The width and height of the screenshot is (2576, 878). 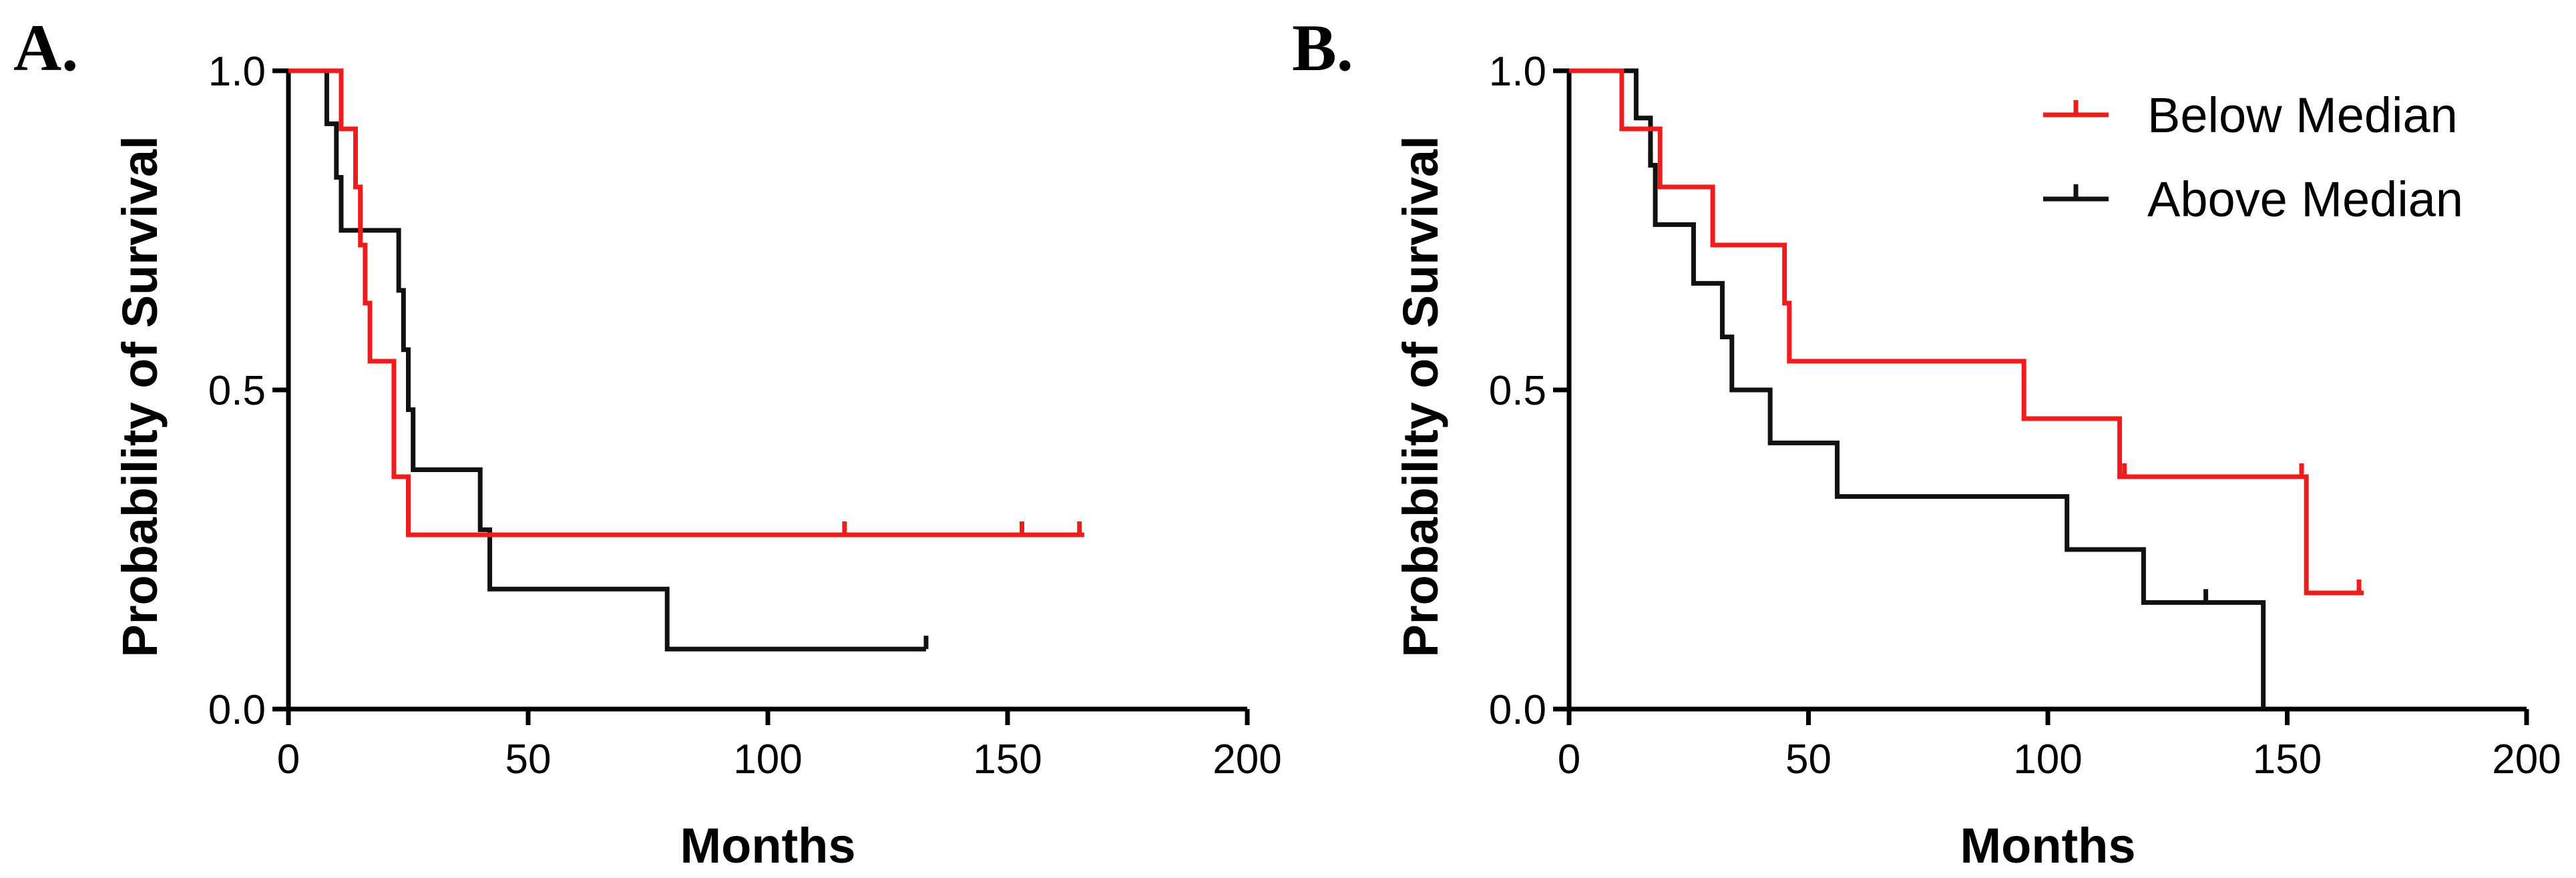 What do you see at coordinates (2526, 759) in the screenshot?
I see `panel-b-x-tick-label: 200` at bounding box center [2526, 759].